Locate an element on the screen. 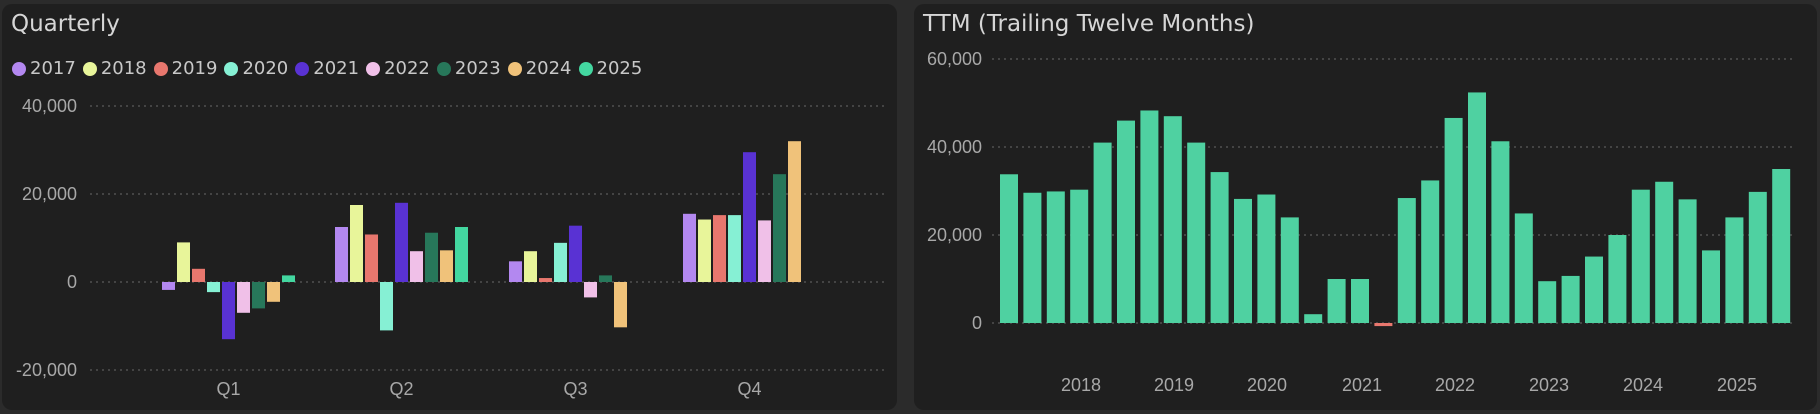 The image size is (1820, 414). legend-item-2022: 2022 is located at coordinates (398, 68).